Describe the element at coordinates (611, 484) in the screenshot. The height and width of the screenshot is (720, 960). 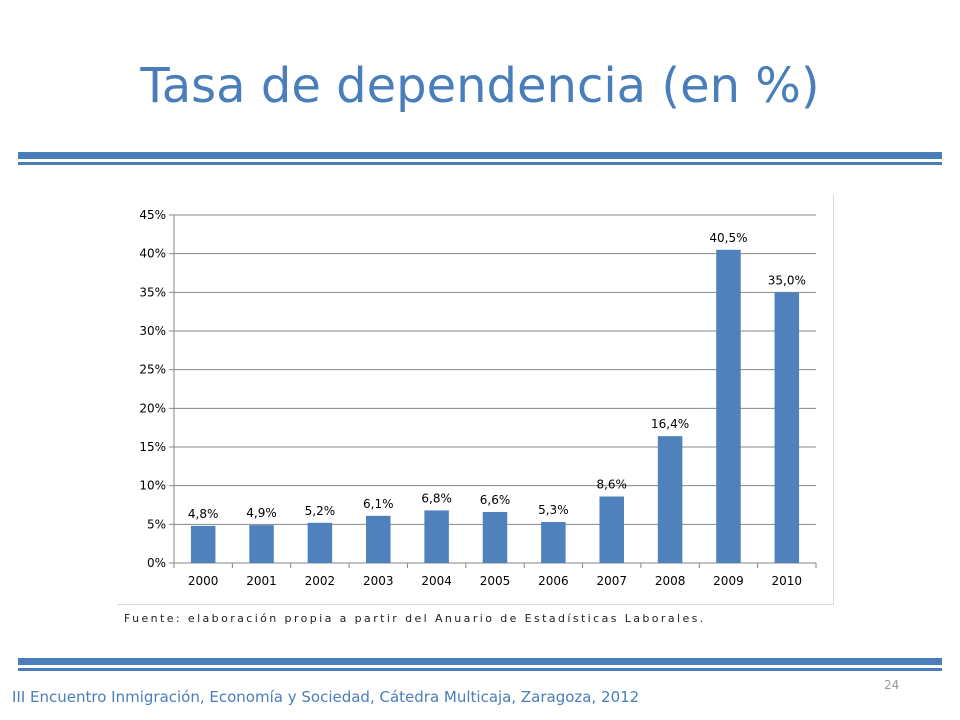
I see `data-label: 8,6%` at that location.